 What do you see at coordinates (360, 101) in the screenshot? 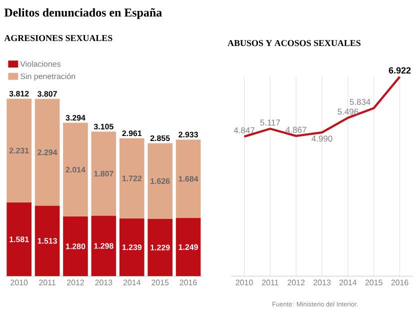
I see `data-label: 5.834` at bounding box center [360, 101].